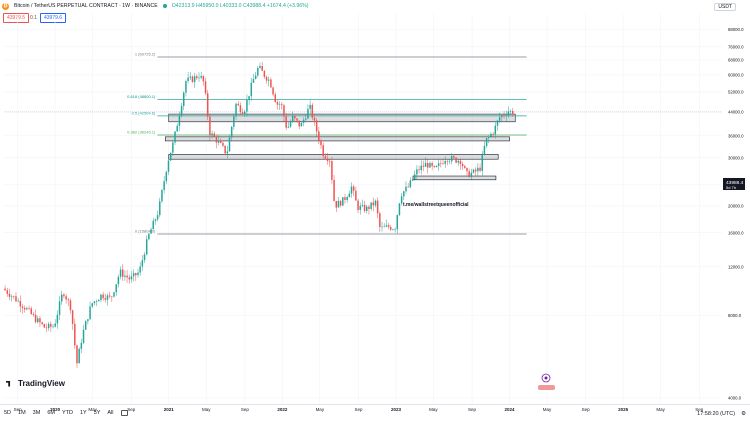  Describe the element at coordinates (736, 29) in the screenshot. I see `y-tick-label: 88000.0` at that location.